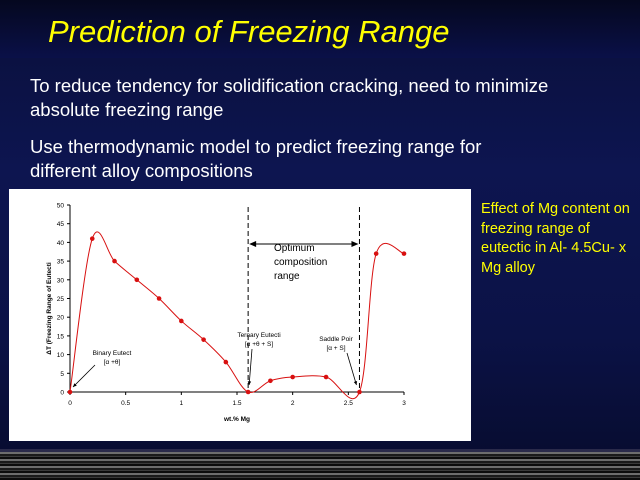 The height and width of the screenshot is (480, 640). I want to click on y-axis-label: ΔT (Freezing Range of Eutecti, so click(49, 308).